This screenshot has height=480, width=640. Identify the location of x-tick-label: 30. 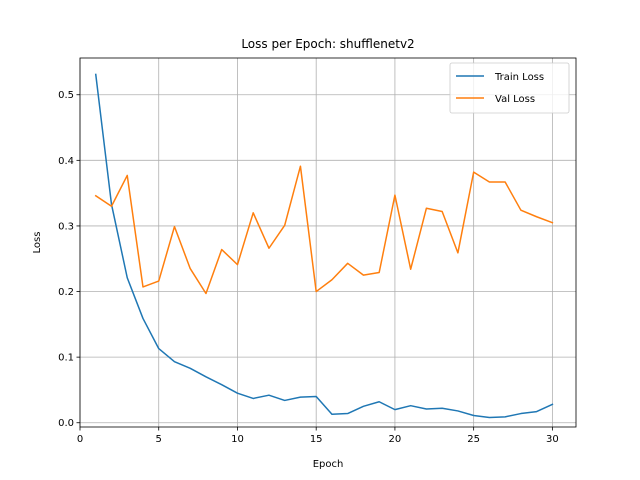
(552, 439).